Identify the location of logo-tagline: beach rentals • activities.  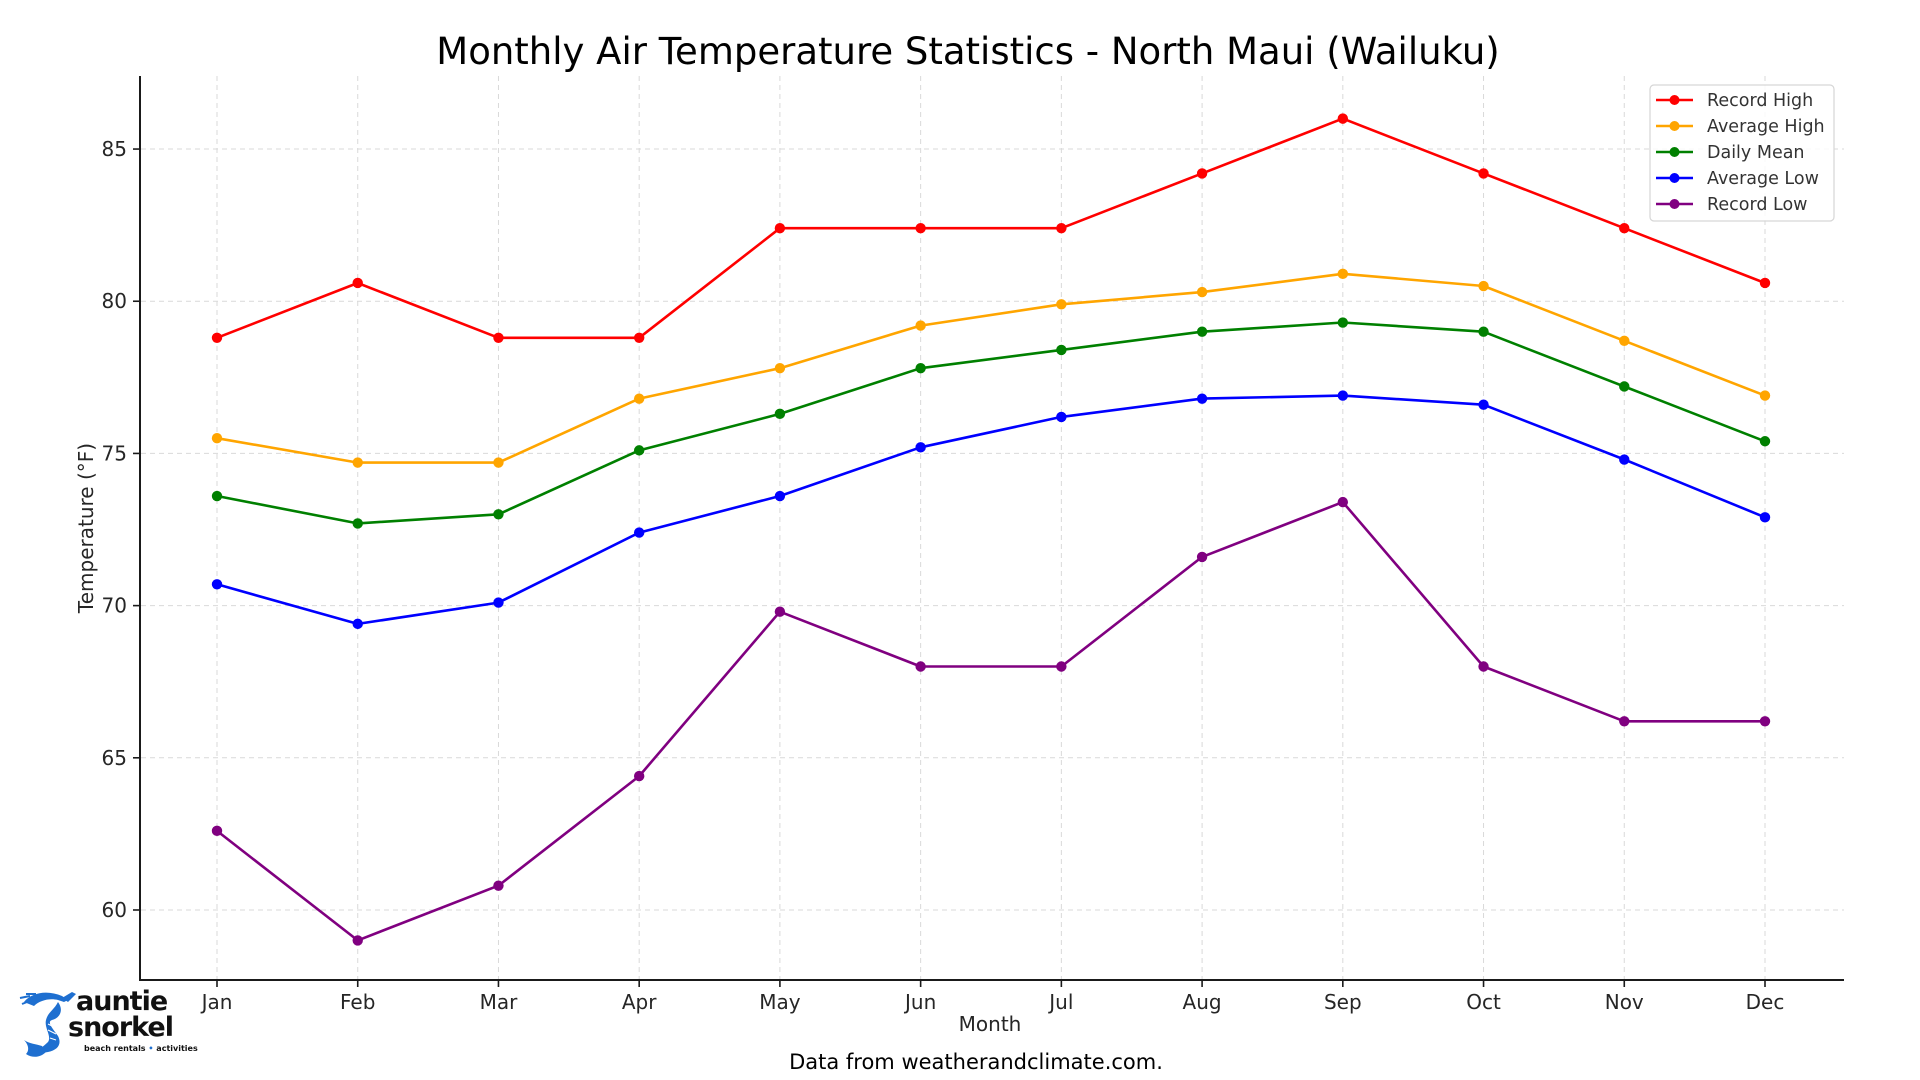
(141, 1048).